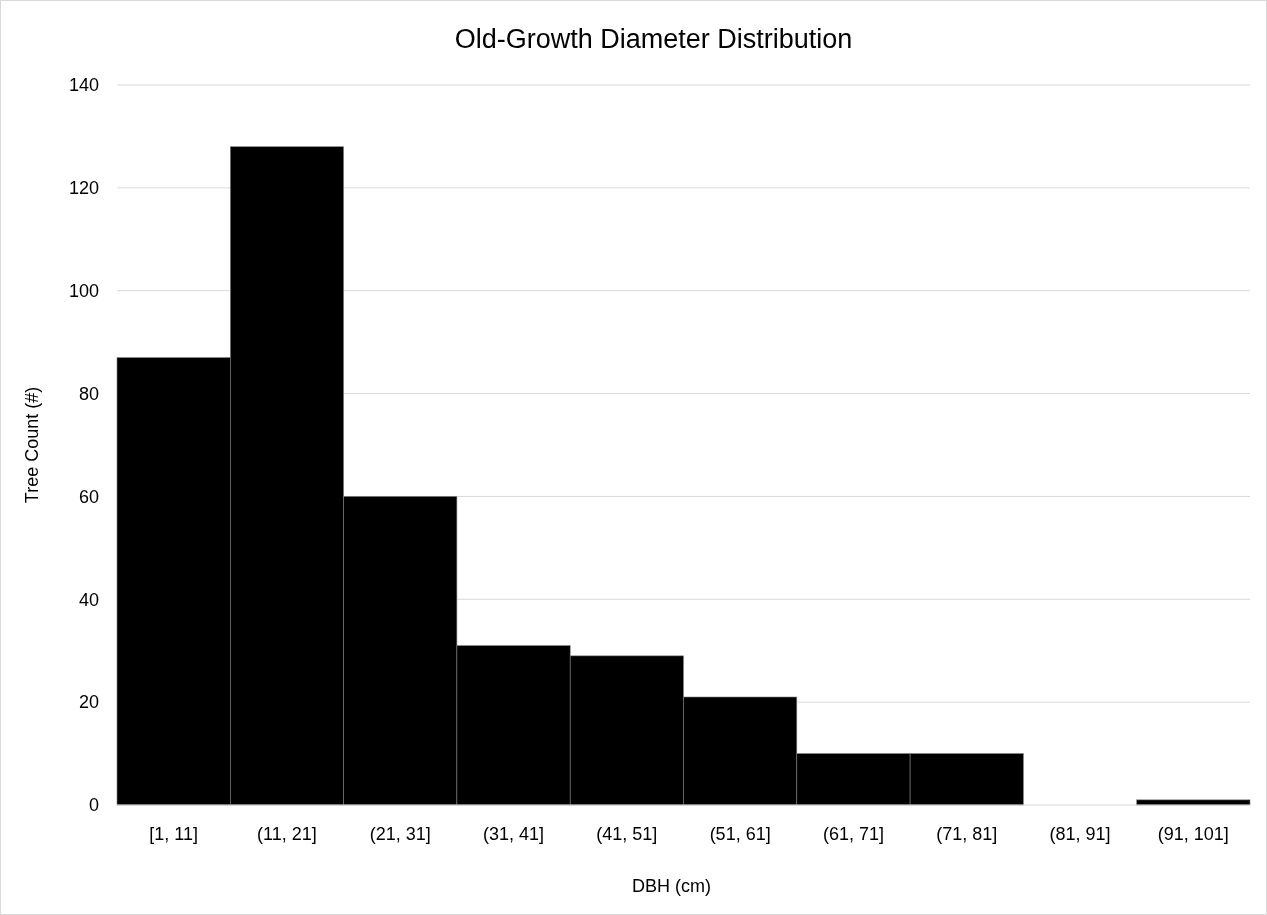 The width and height of the screenshot is (1267, 915). Describe the element at coordinates (83, 291) in the screenshot. I see `y-tick-label: 100` at that location.